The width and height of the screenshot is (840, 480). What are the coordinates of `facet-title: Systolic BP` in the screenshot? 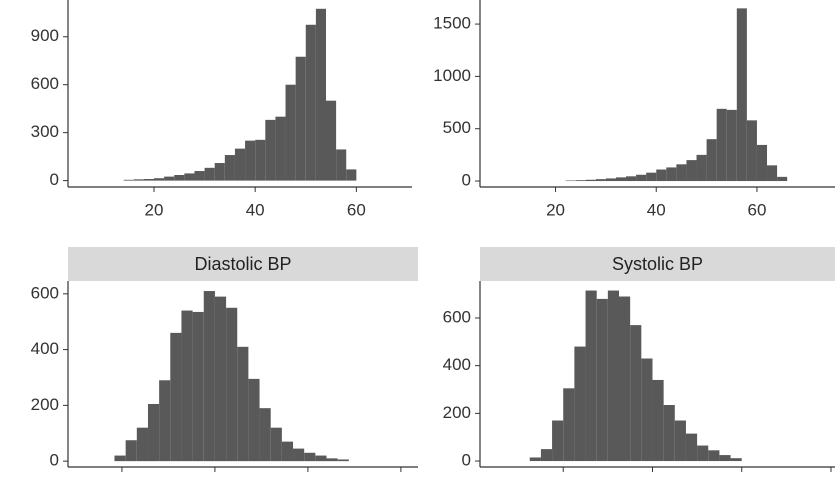 It's located at (657, 264).